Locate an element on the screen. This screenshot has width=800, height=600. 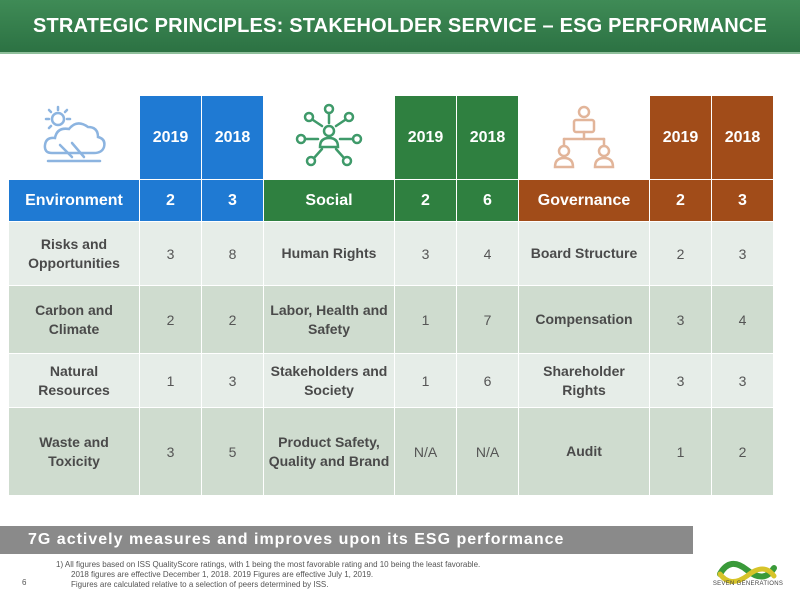
env-value-2018: 3 is located at coordinates (233, 381).